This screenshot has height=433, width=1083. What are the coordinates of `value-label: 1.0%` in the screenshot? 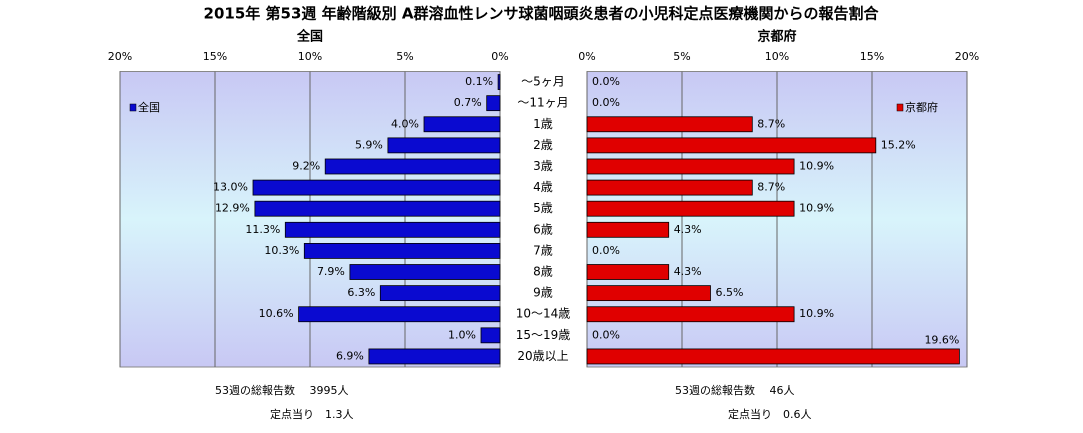 It's located at (462, 334).